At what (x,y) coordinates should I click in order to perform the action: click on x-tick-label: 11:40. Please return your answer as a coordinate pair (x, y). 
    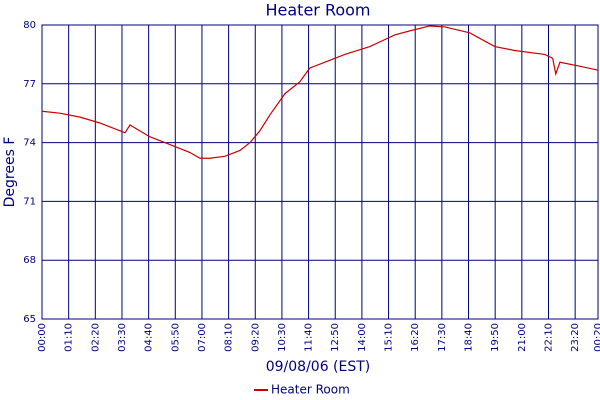
    Looking at the image, I should click on (309, 337).